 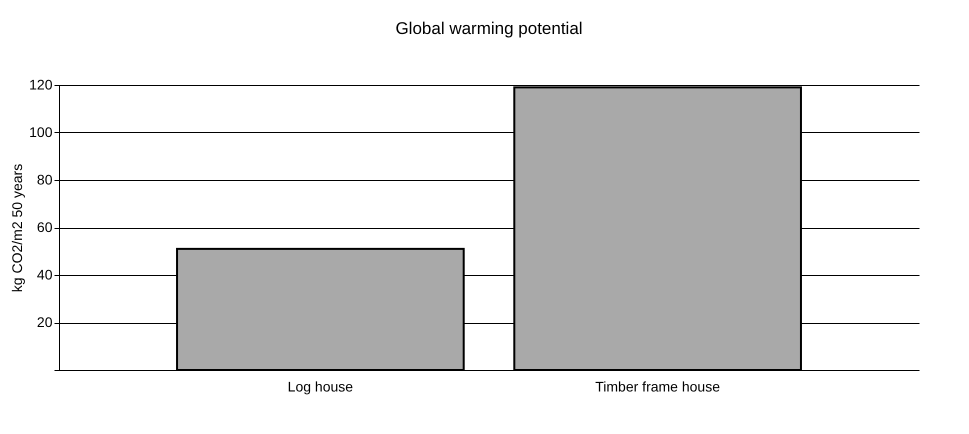 I want to click on y-tick-label: 60, so click(x=44, y=227).